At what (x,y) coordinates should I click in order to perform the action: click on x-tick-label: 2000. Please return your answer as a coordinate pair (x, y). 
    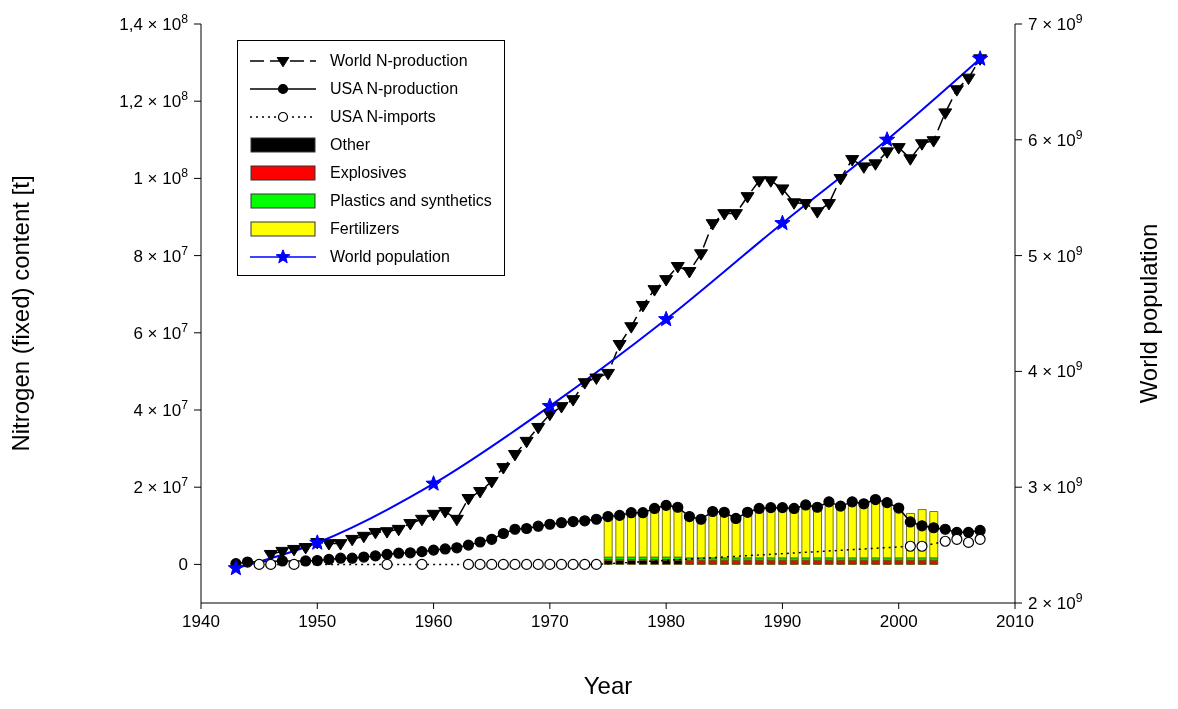
    Looking at the image, I should click on (898, 621).